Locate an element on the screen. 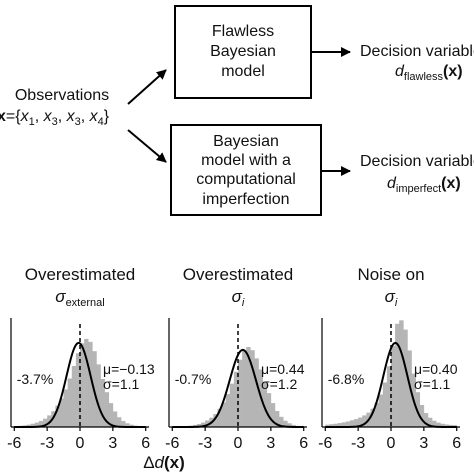 The width and height of the screenshot is (474, 474). x-tick-label: -3 is located at coordinates (358, 443).